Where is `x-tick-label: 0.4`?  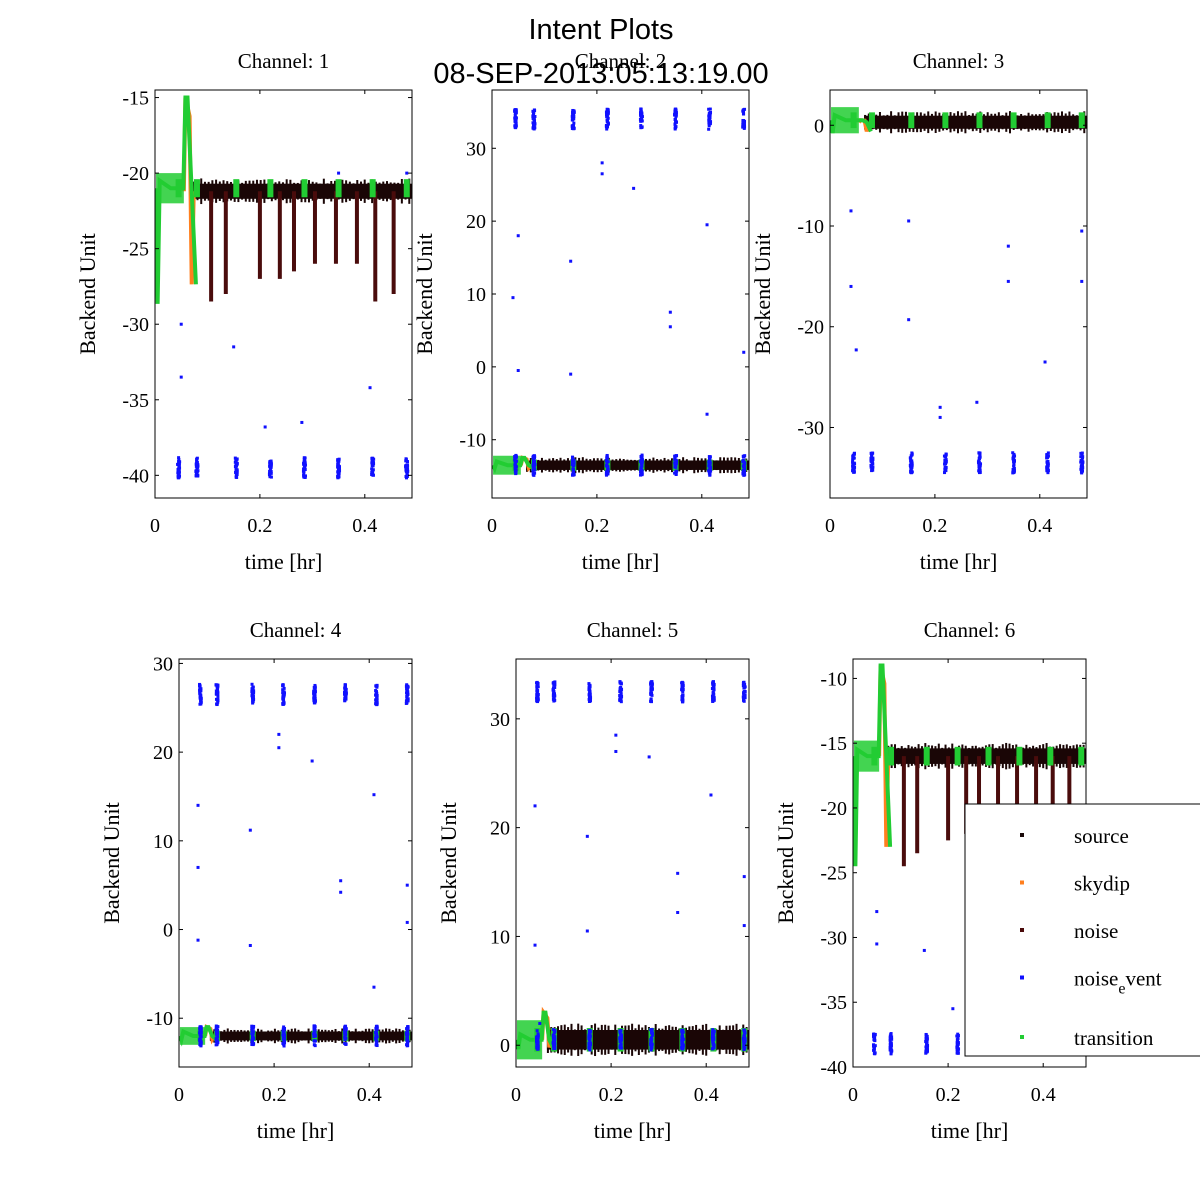 x-tick-label: 0.4 is located at coordinates (364, 526).